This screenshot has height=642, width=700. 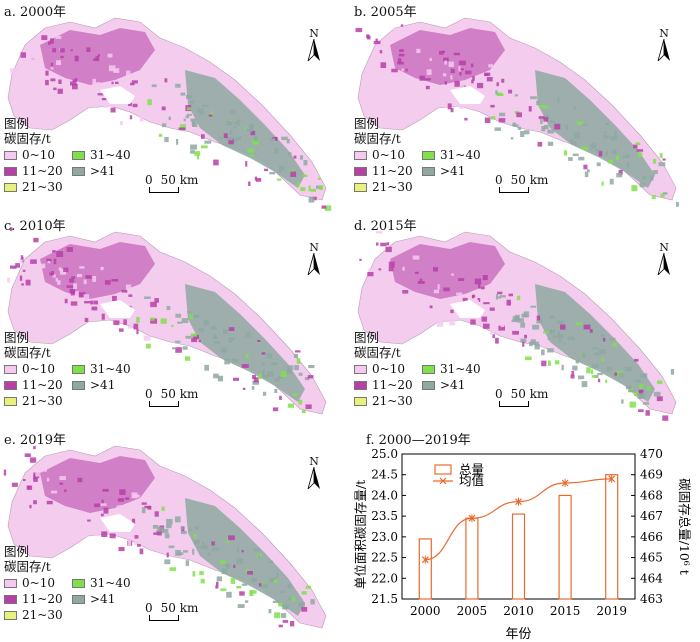 I want to click on y2-tick-label: 467, so click(x=651, y=516).